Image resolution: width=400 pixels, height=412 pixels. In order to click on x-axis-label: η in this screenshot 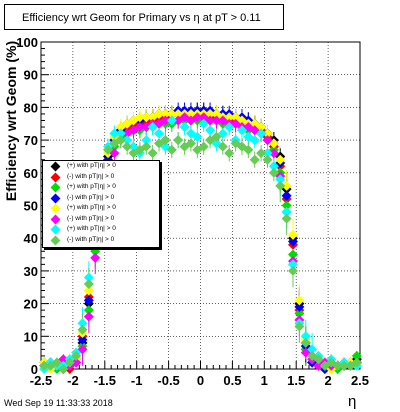, I will do `click(352, 401)`.